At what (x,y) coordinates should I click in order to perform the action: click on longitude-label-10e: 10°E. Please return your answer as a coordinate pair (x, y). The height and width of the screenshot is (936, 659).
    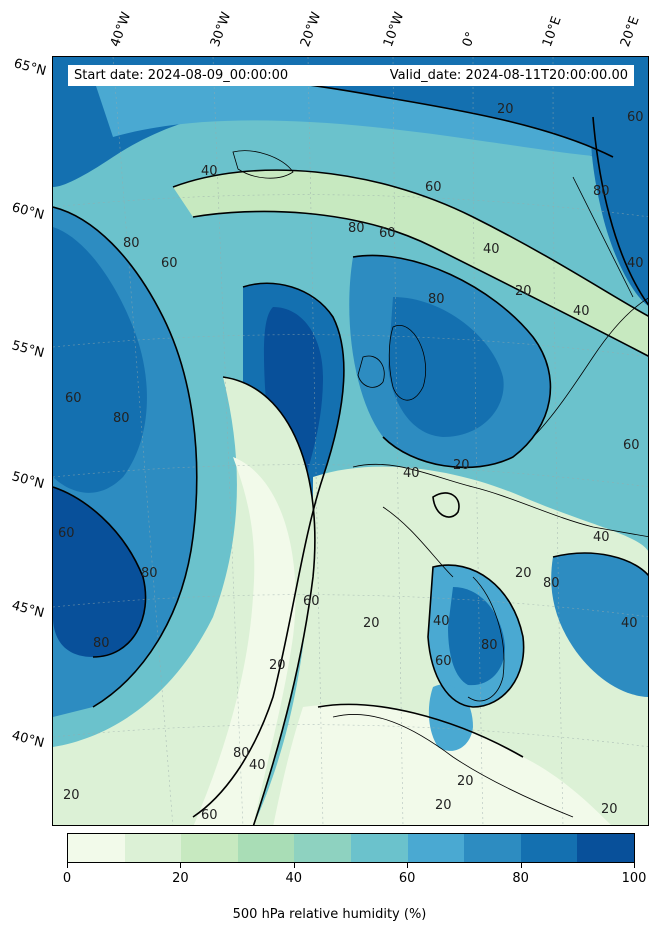
    Looking at the image, I should click on (552, 32).